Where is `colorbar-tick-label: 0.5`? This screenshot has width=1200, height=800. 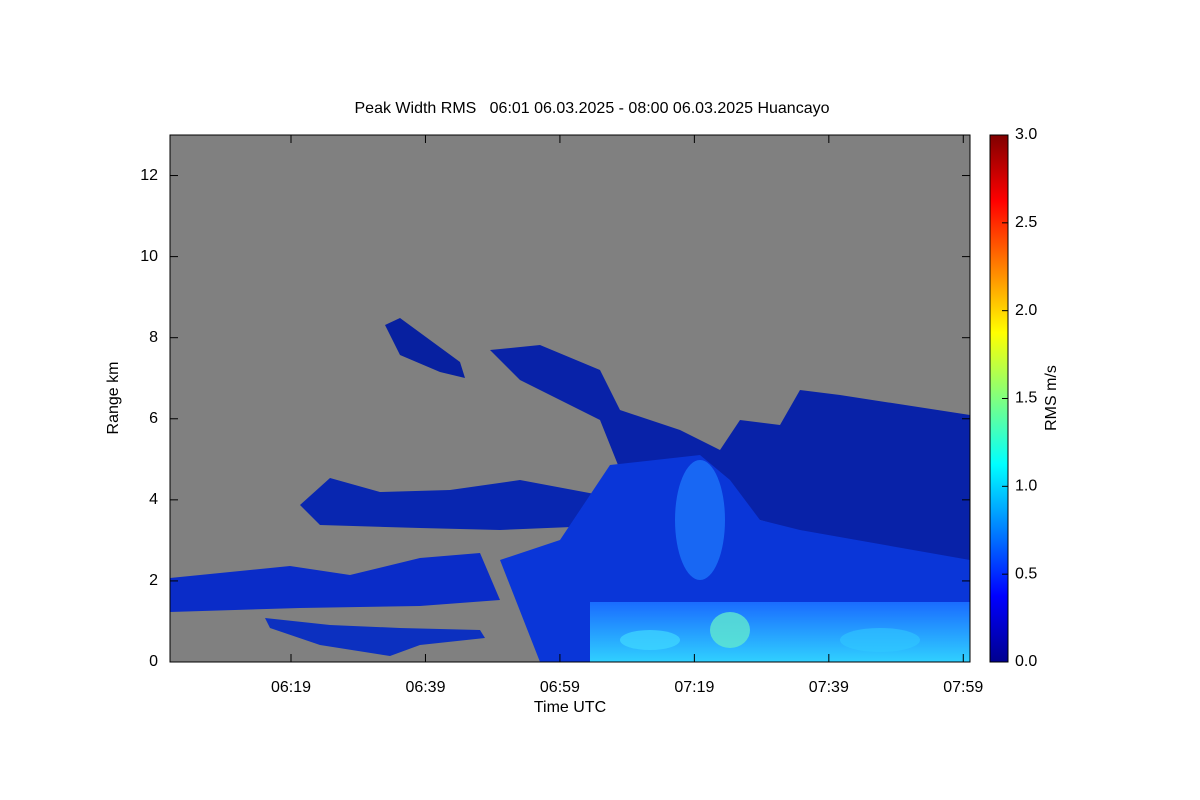 colorbar-tick-label: 0.5 is located at coordinates (1026, 573).